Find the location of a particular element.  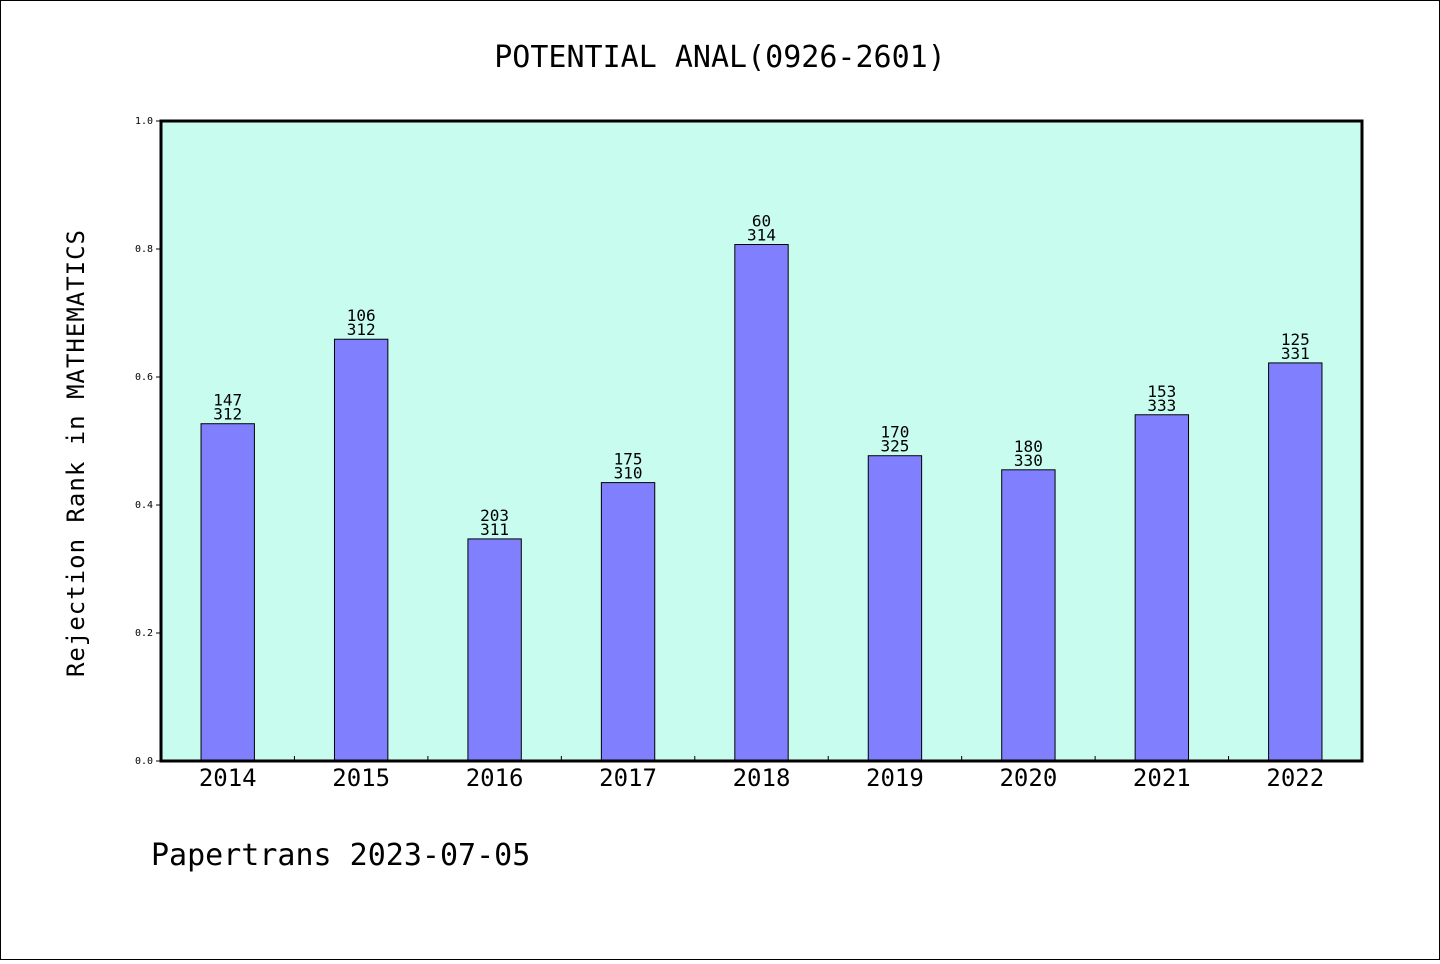

bar-total-label: 311 is located at coordinates (494, 529).